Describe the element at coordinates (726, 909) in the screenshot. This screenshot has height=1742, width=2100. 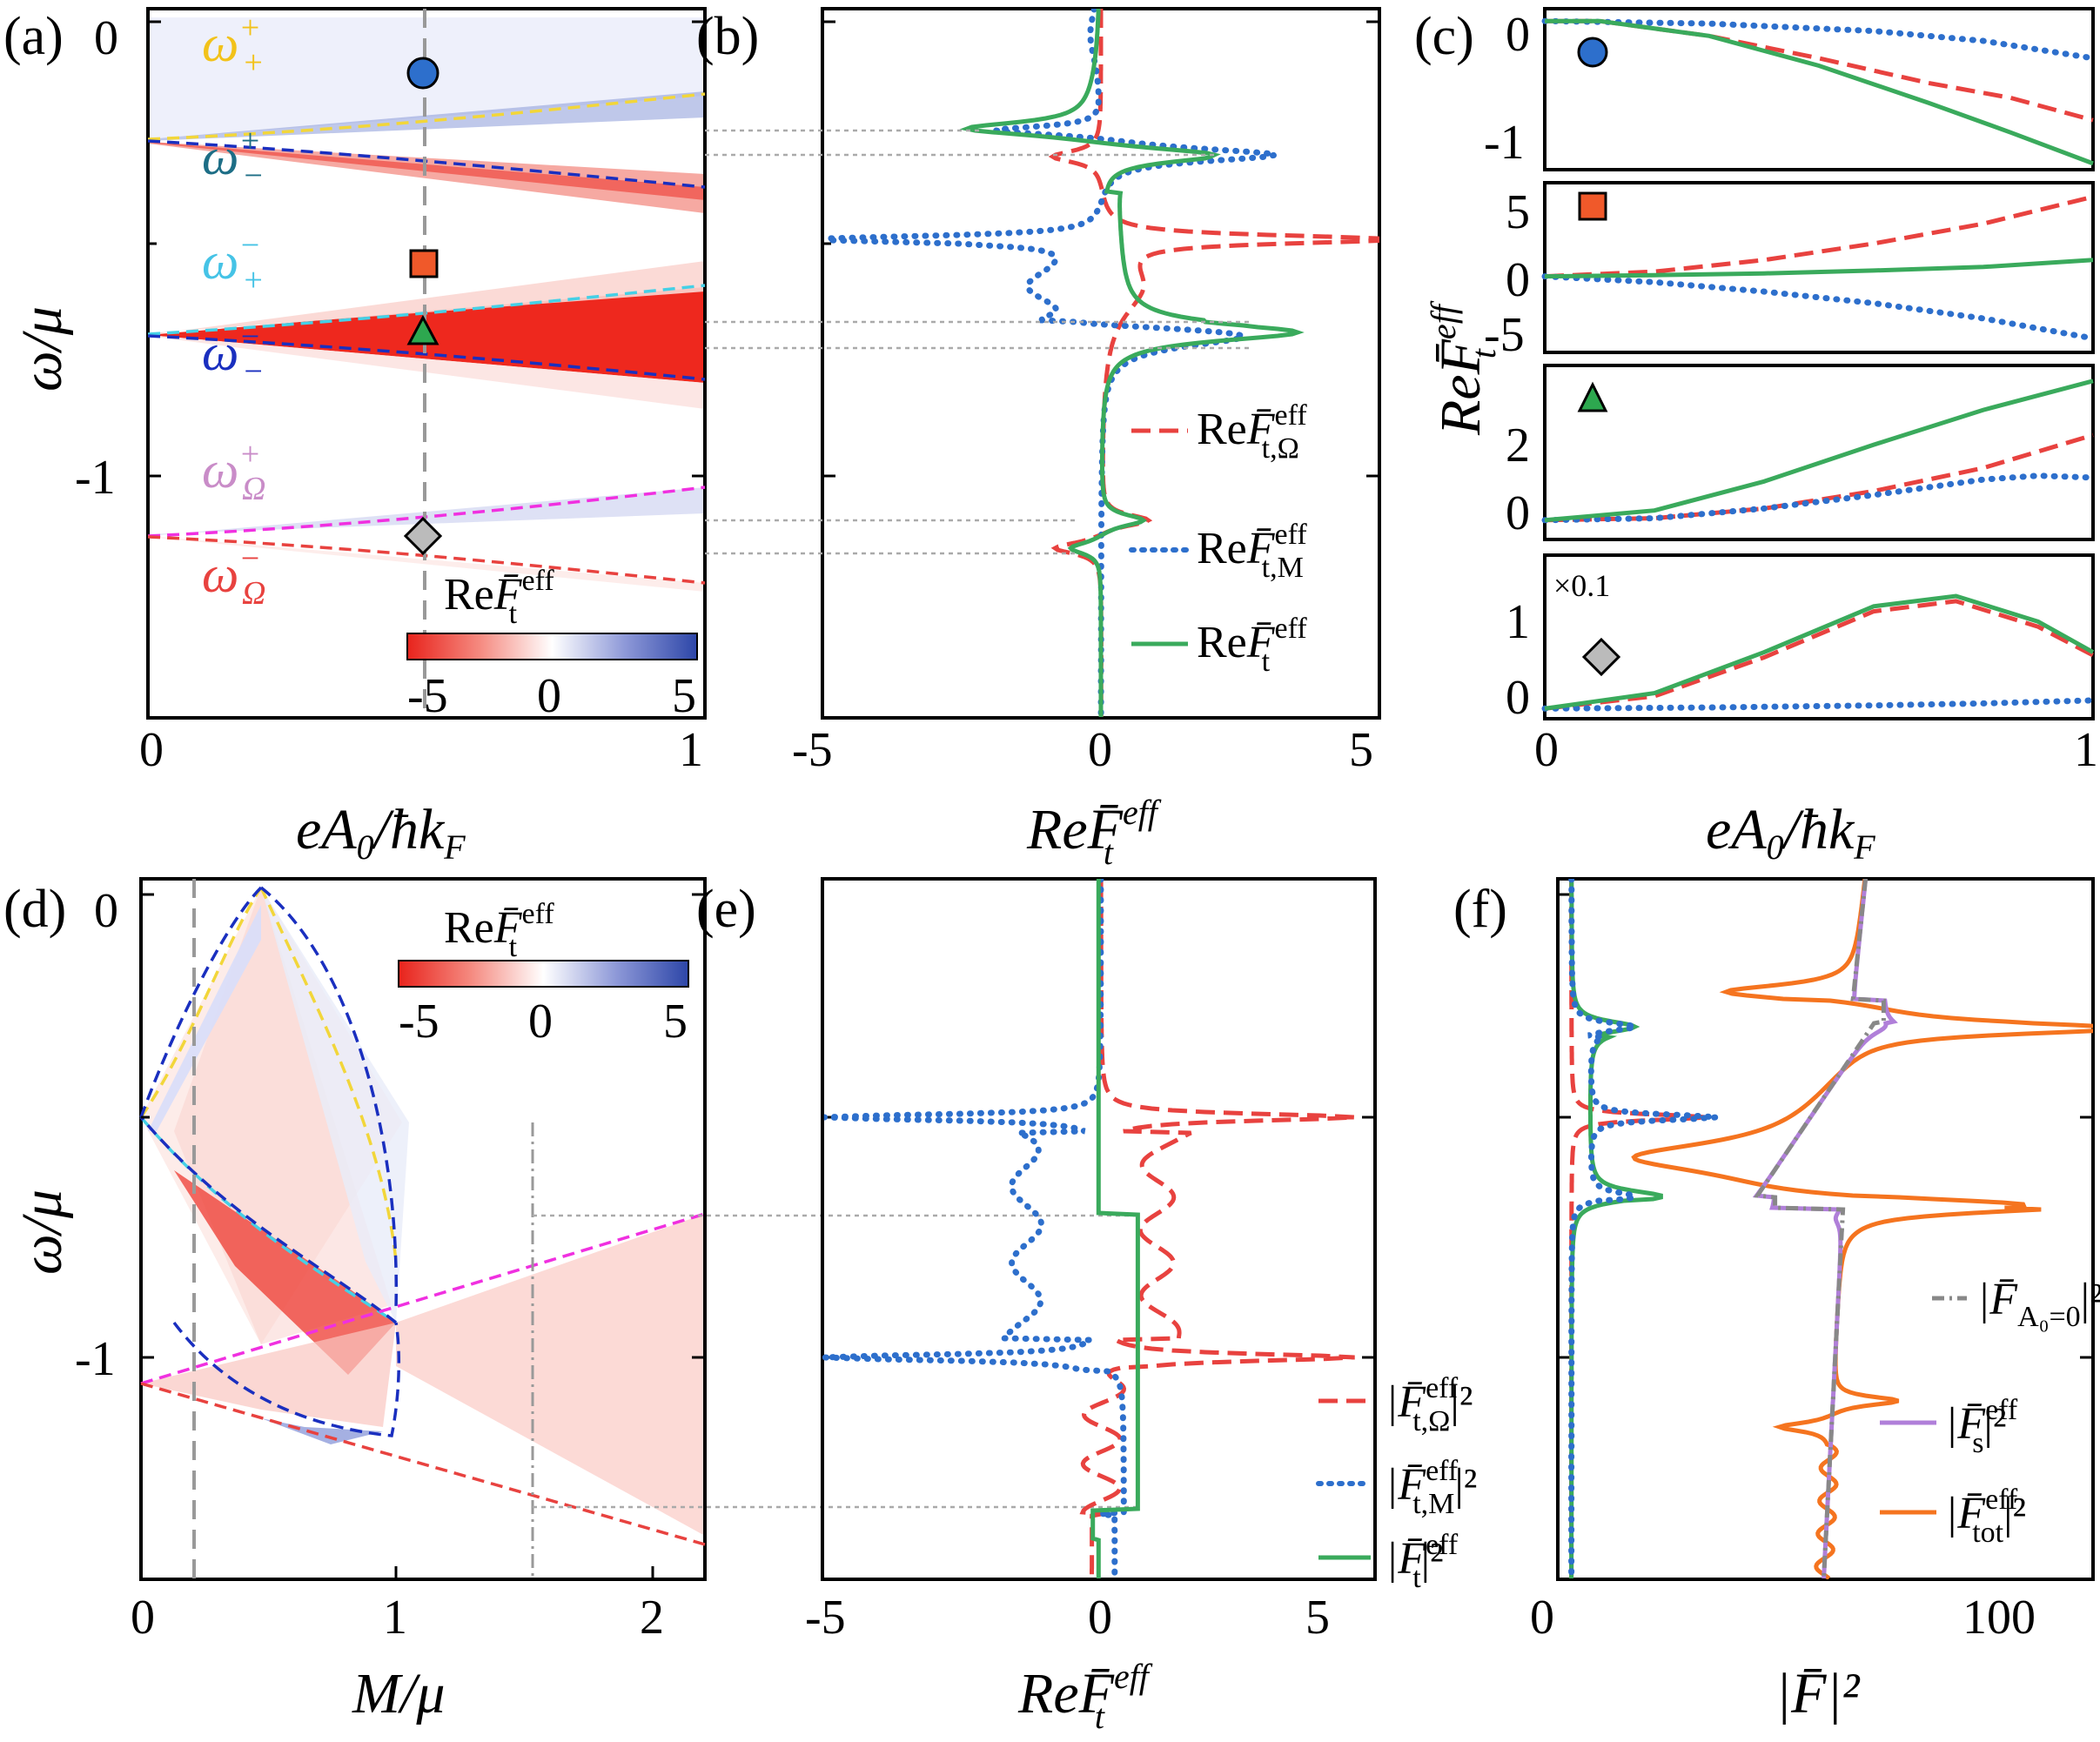
I see `panel-e-label: (e)` at that location.